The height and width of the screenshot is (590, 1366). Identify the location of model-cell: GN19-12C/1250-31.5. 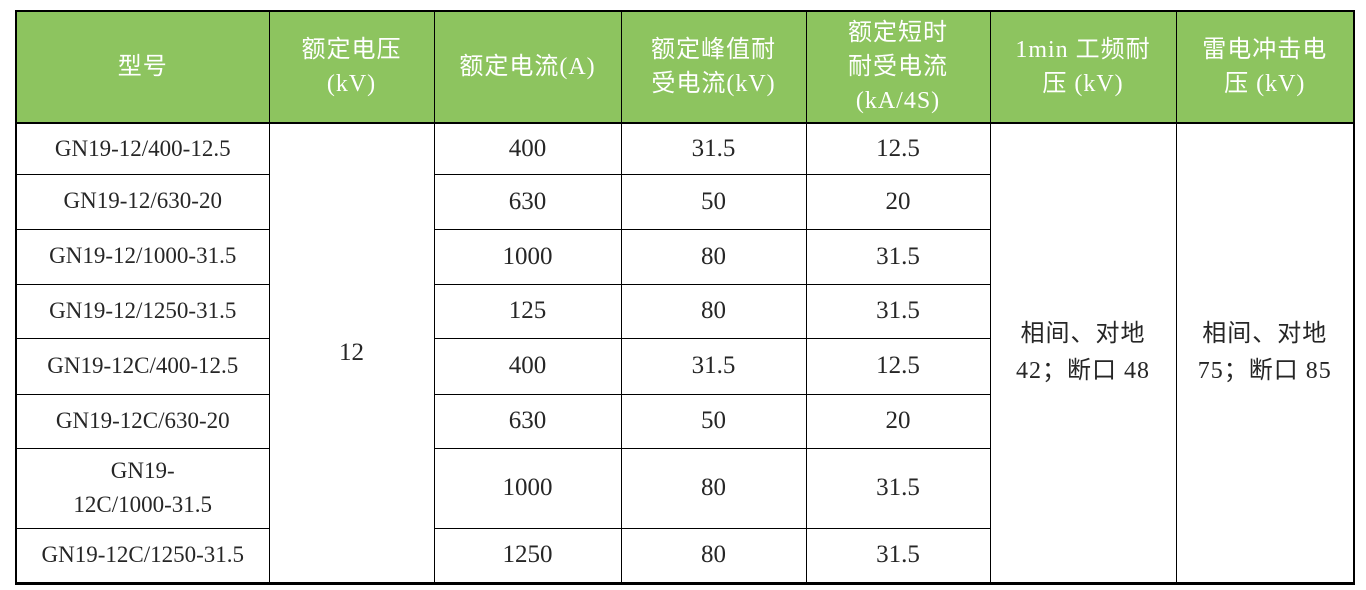
(142, 555).